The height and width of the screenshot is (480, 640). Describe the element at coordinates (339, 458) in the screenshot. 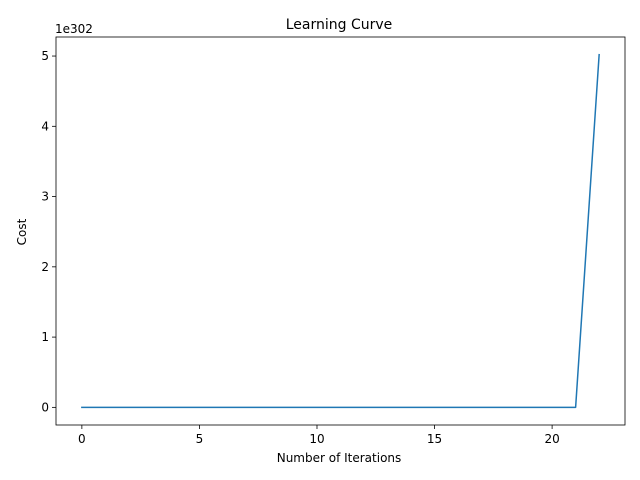

I see `x-axis-label: Number of Iterations` at that location.